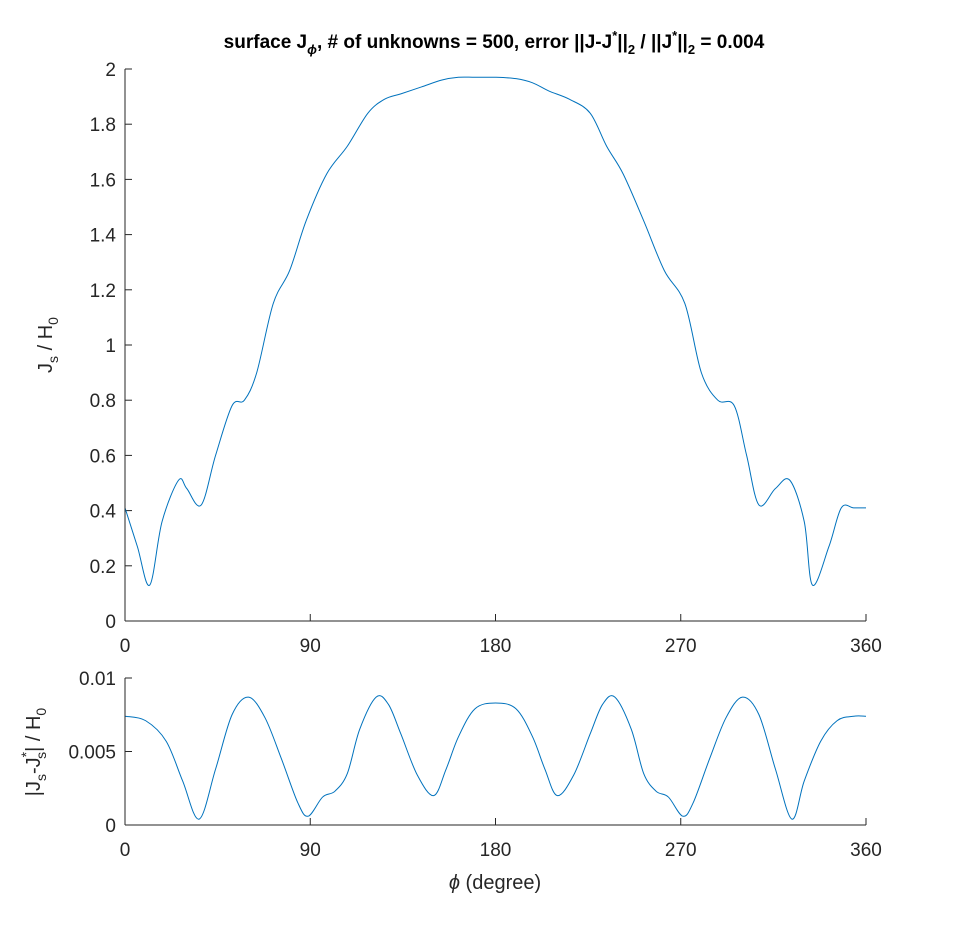  I want to click on top-x-ticks: 0 90 180 270 360, so click(501, 635).